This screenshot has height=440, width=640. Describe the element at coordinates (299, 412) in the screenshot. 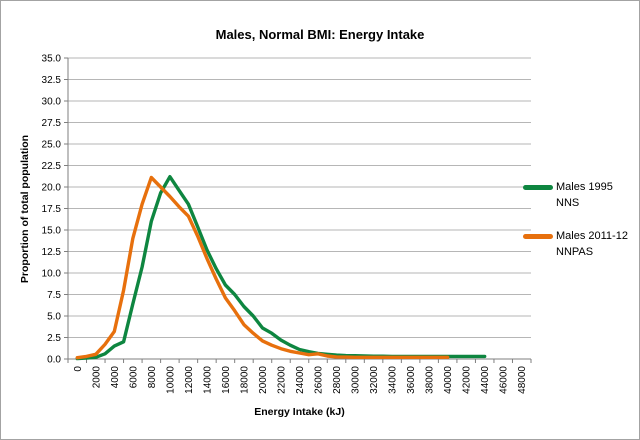

I see `x-axis-title: Energy Intake (kJ)` at that location.